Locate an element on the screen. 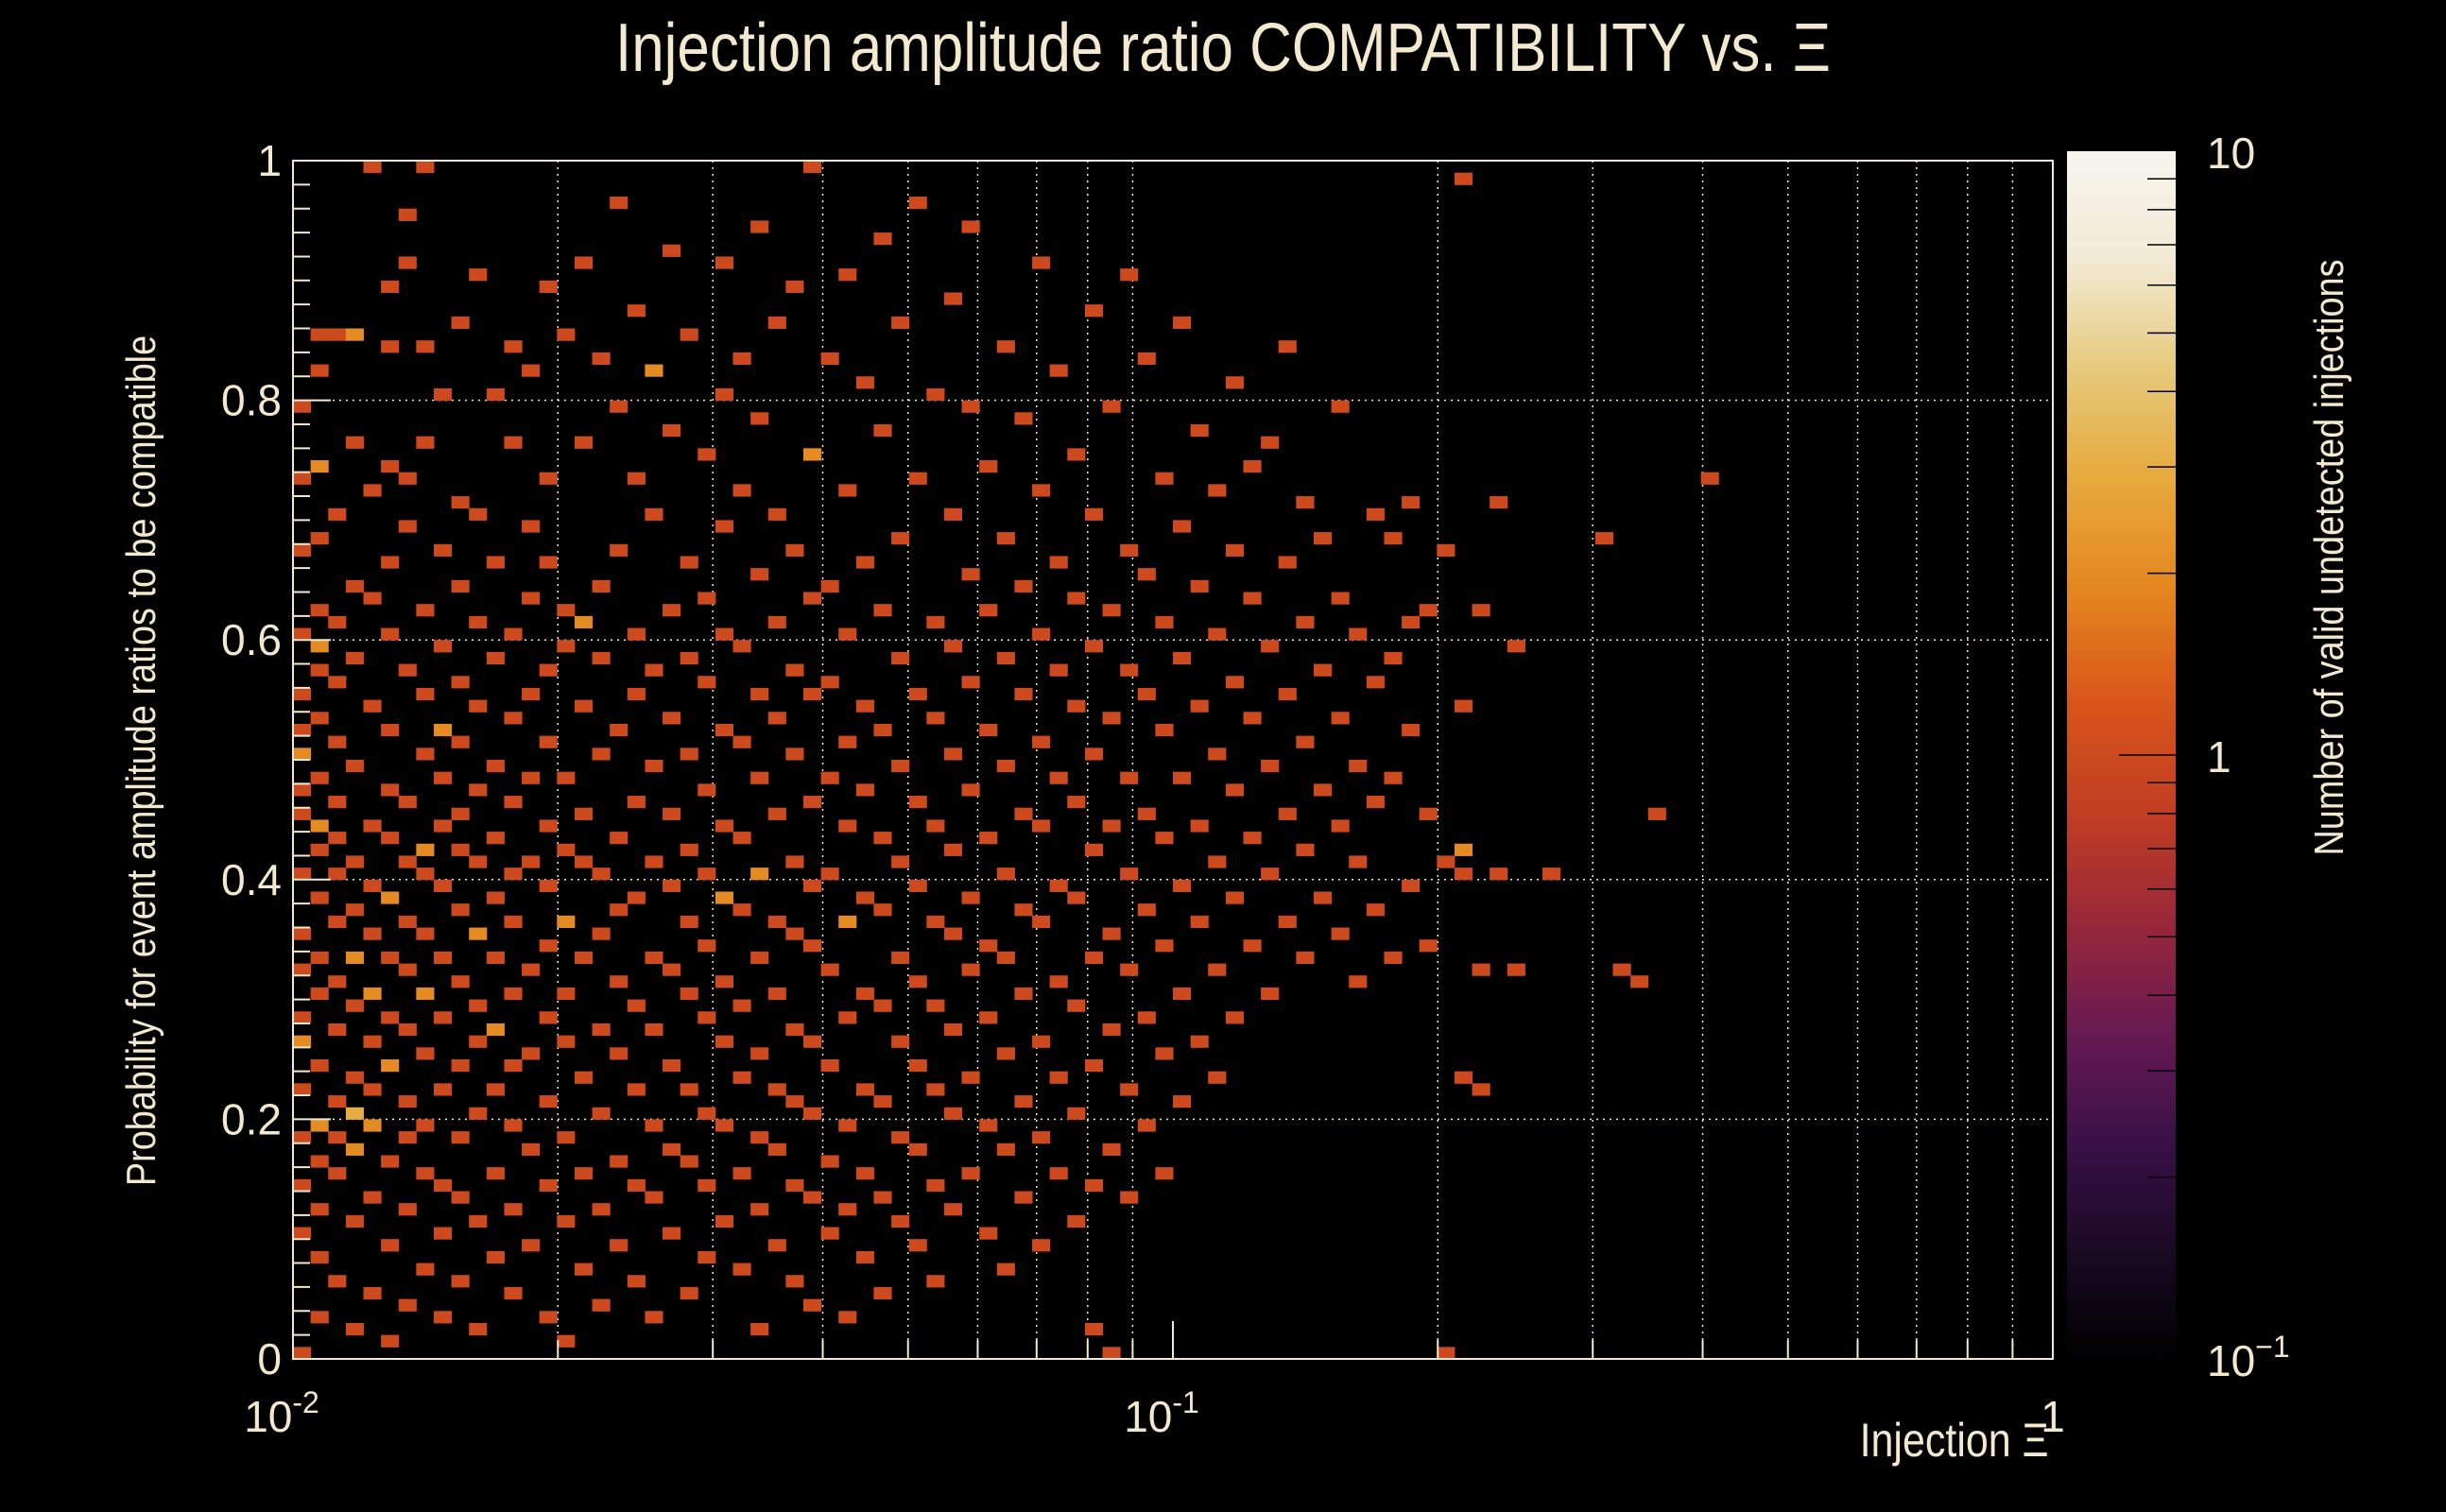  colorbar-tick-label: 1 is located at coordinates (2219, 757).